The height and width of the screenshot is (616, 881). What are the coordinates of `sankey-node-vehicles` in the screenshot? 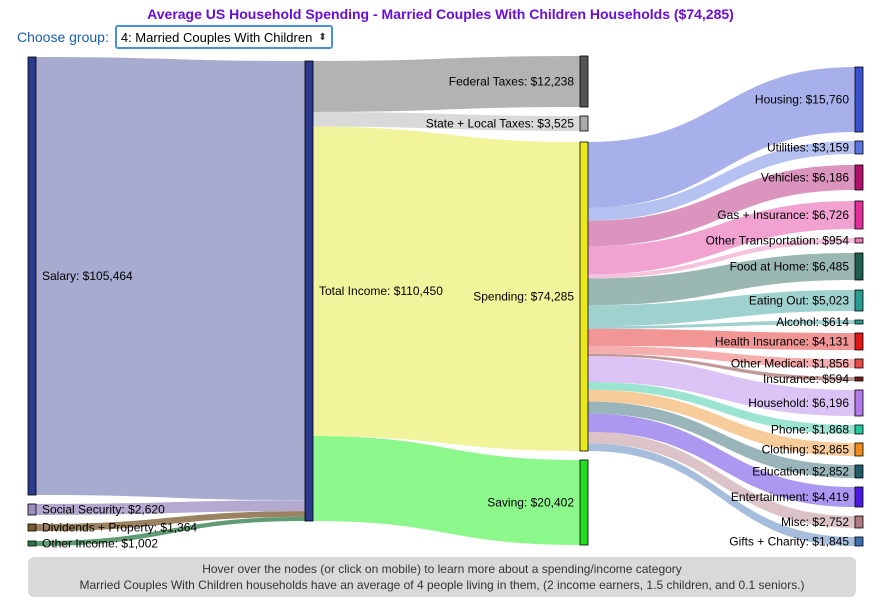 It's located at (859, 177).